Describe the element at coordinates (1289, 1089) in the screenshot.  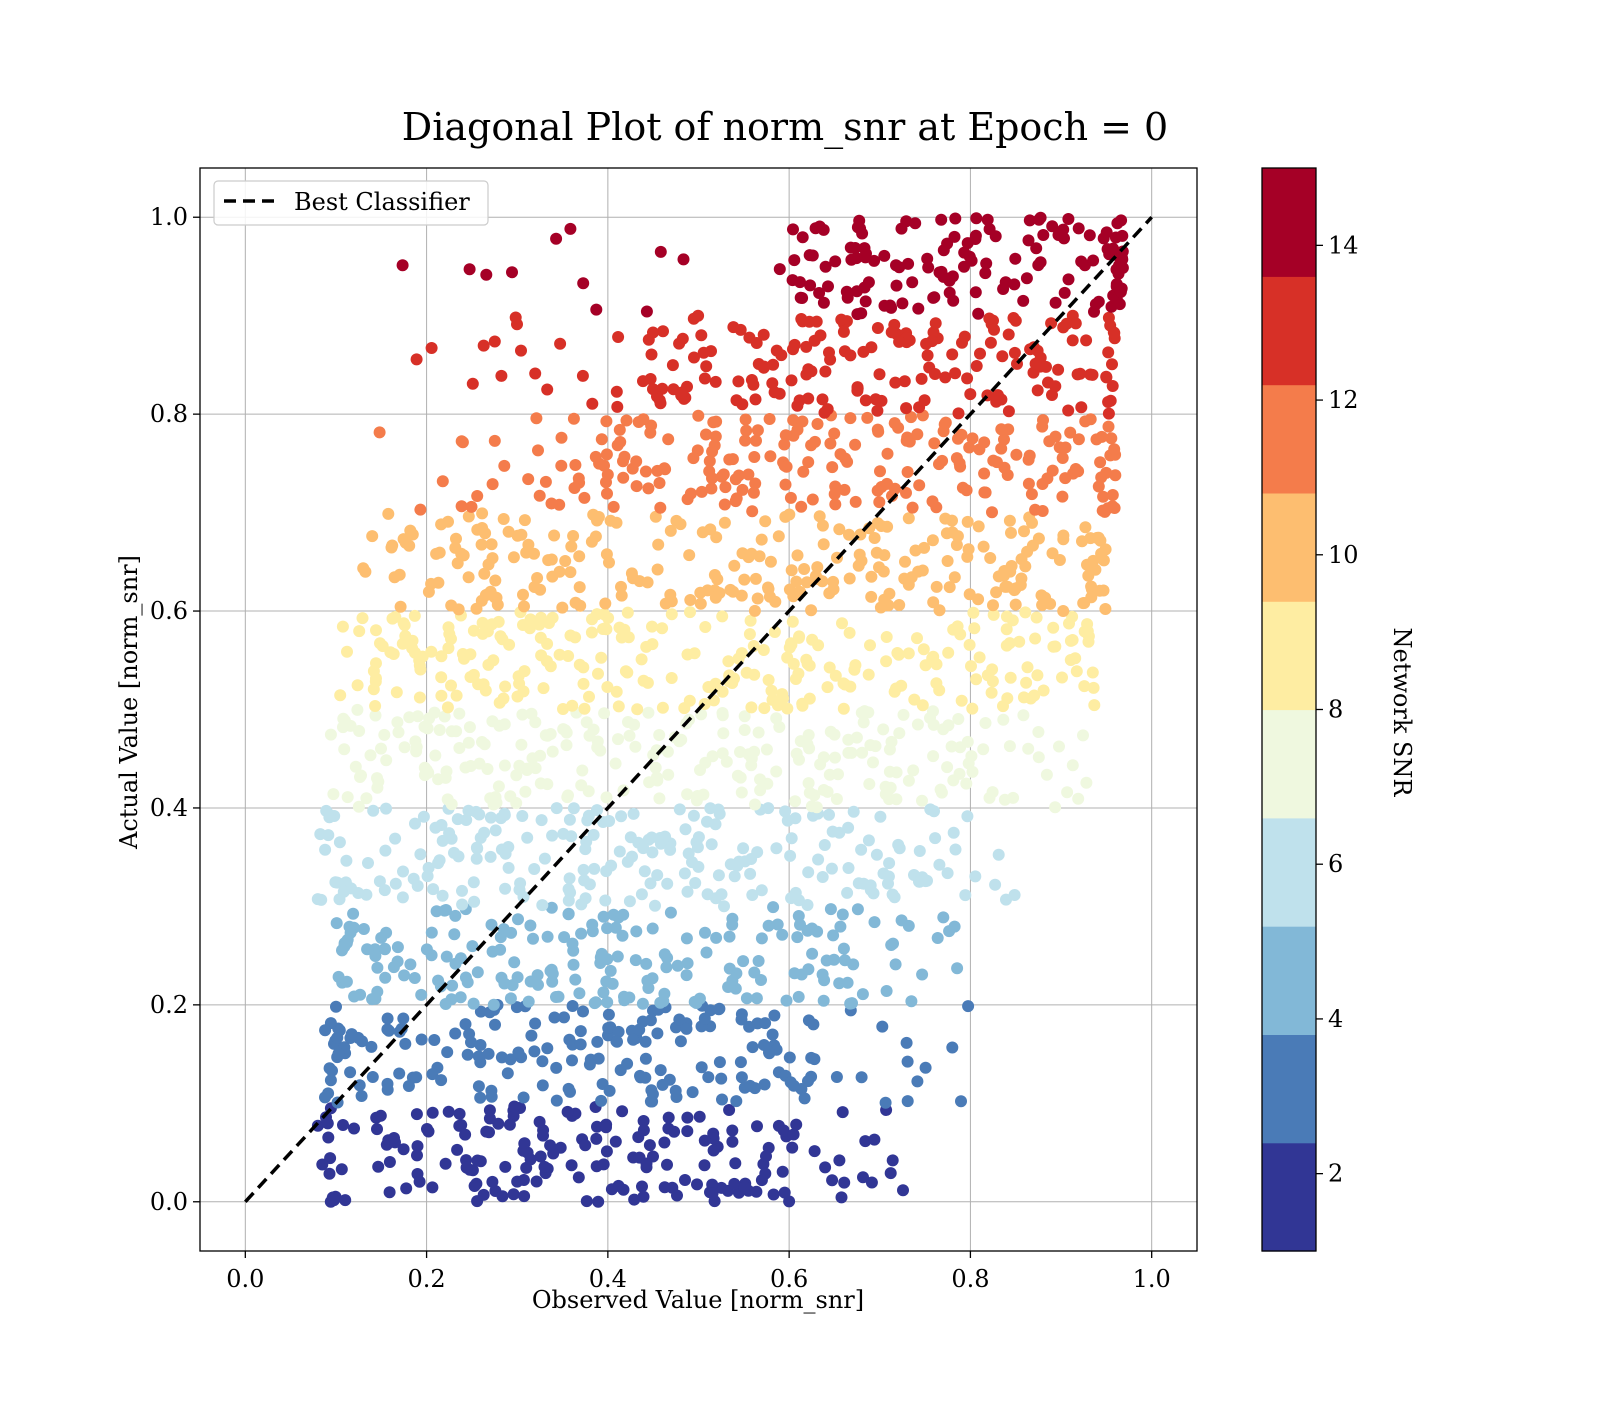
I see `colorbar-segment` at that location.